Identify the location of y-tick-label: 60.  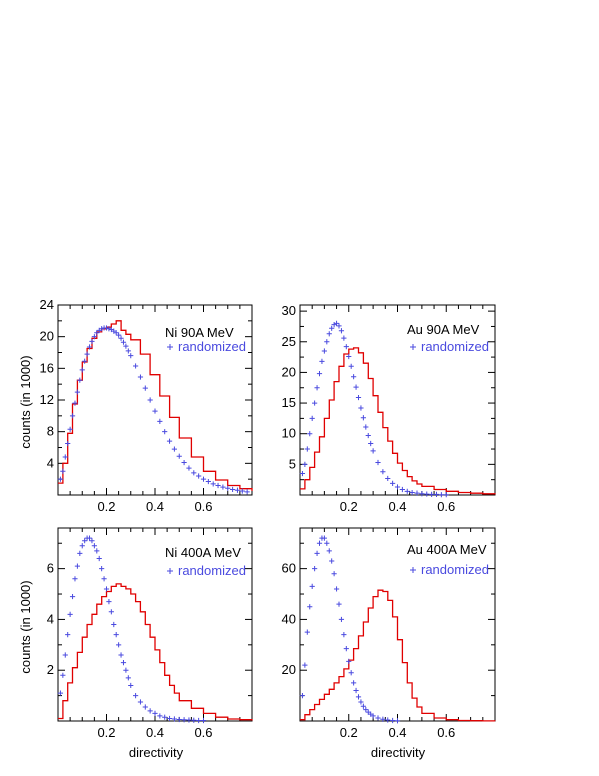
(289, 568).